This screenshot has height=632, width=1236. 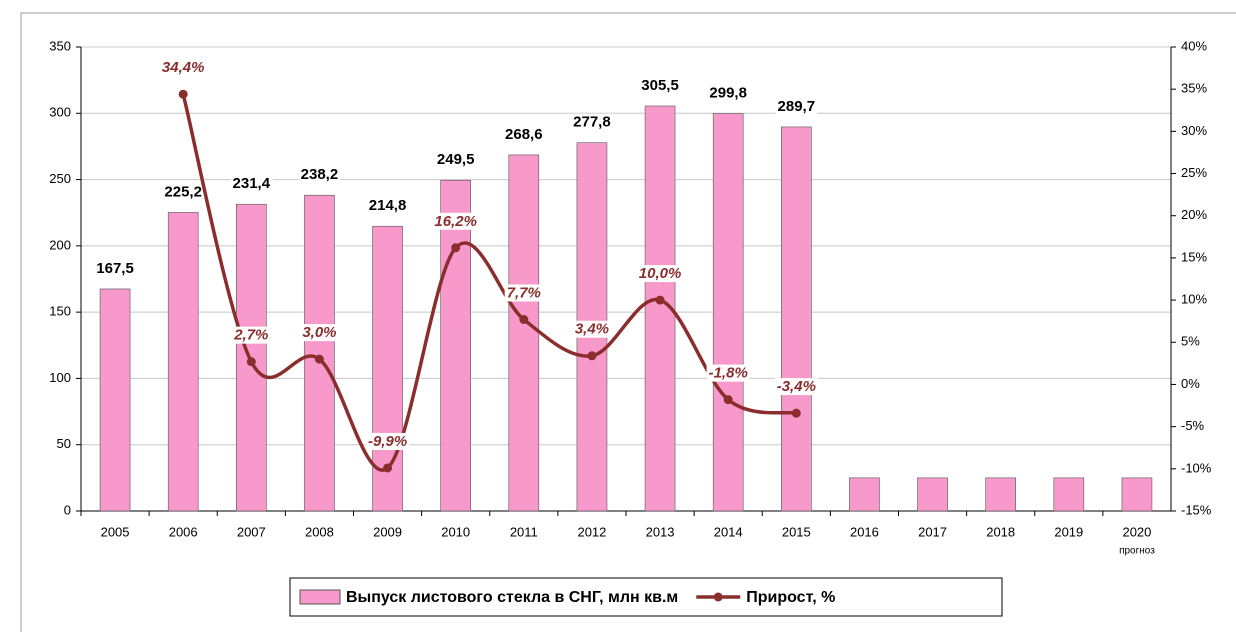 What do you see at coordinates (60, 112) in the screenshot?
I see `y-tick-label: 300` at bounding box center [60, 112].